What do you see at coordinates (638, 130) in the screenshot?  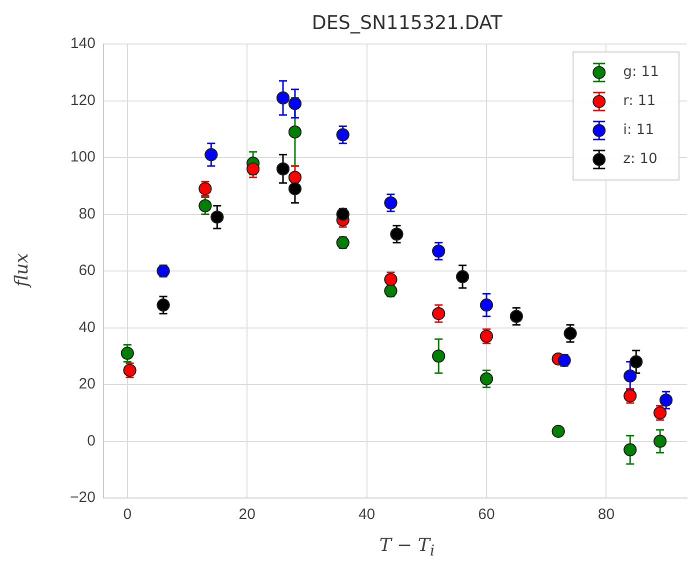 I see `legend-label: i: 11` at bounding box center [638, 130].